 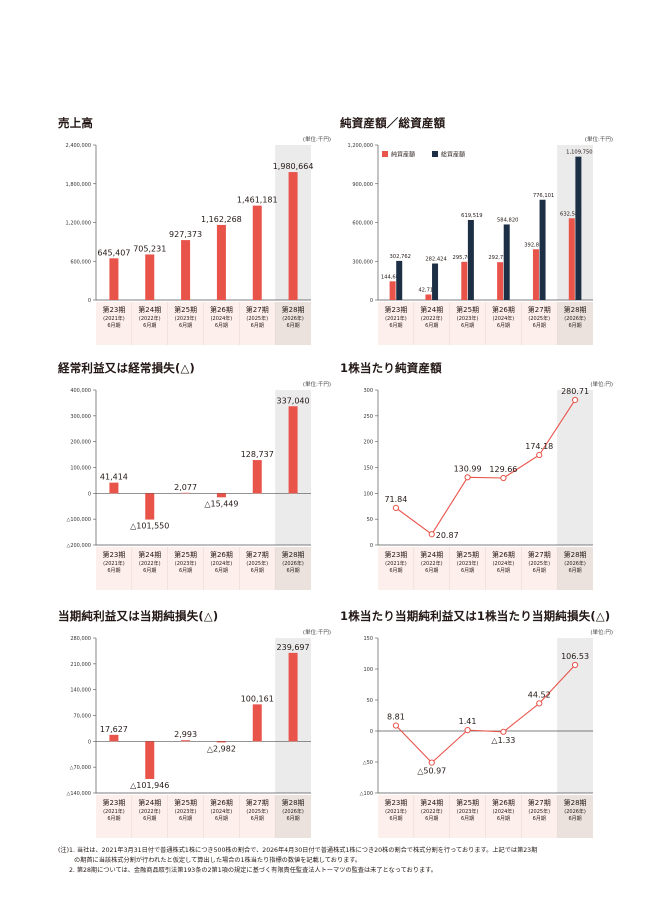 What do you see at coordinates (78, 794) in the screenshot?
I see `y-tick-label: △140,000` at bounding box center [78, 794].